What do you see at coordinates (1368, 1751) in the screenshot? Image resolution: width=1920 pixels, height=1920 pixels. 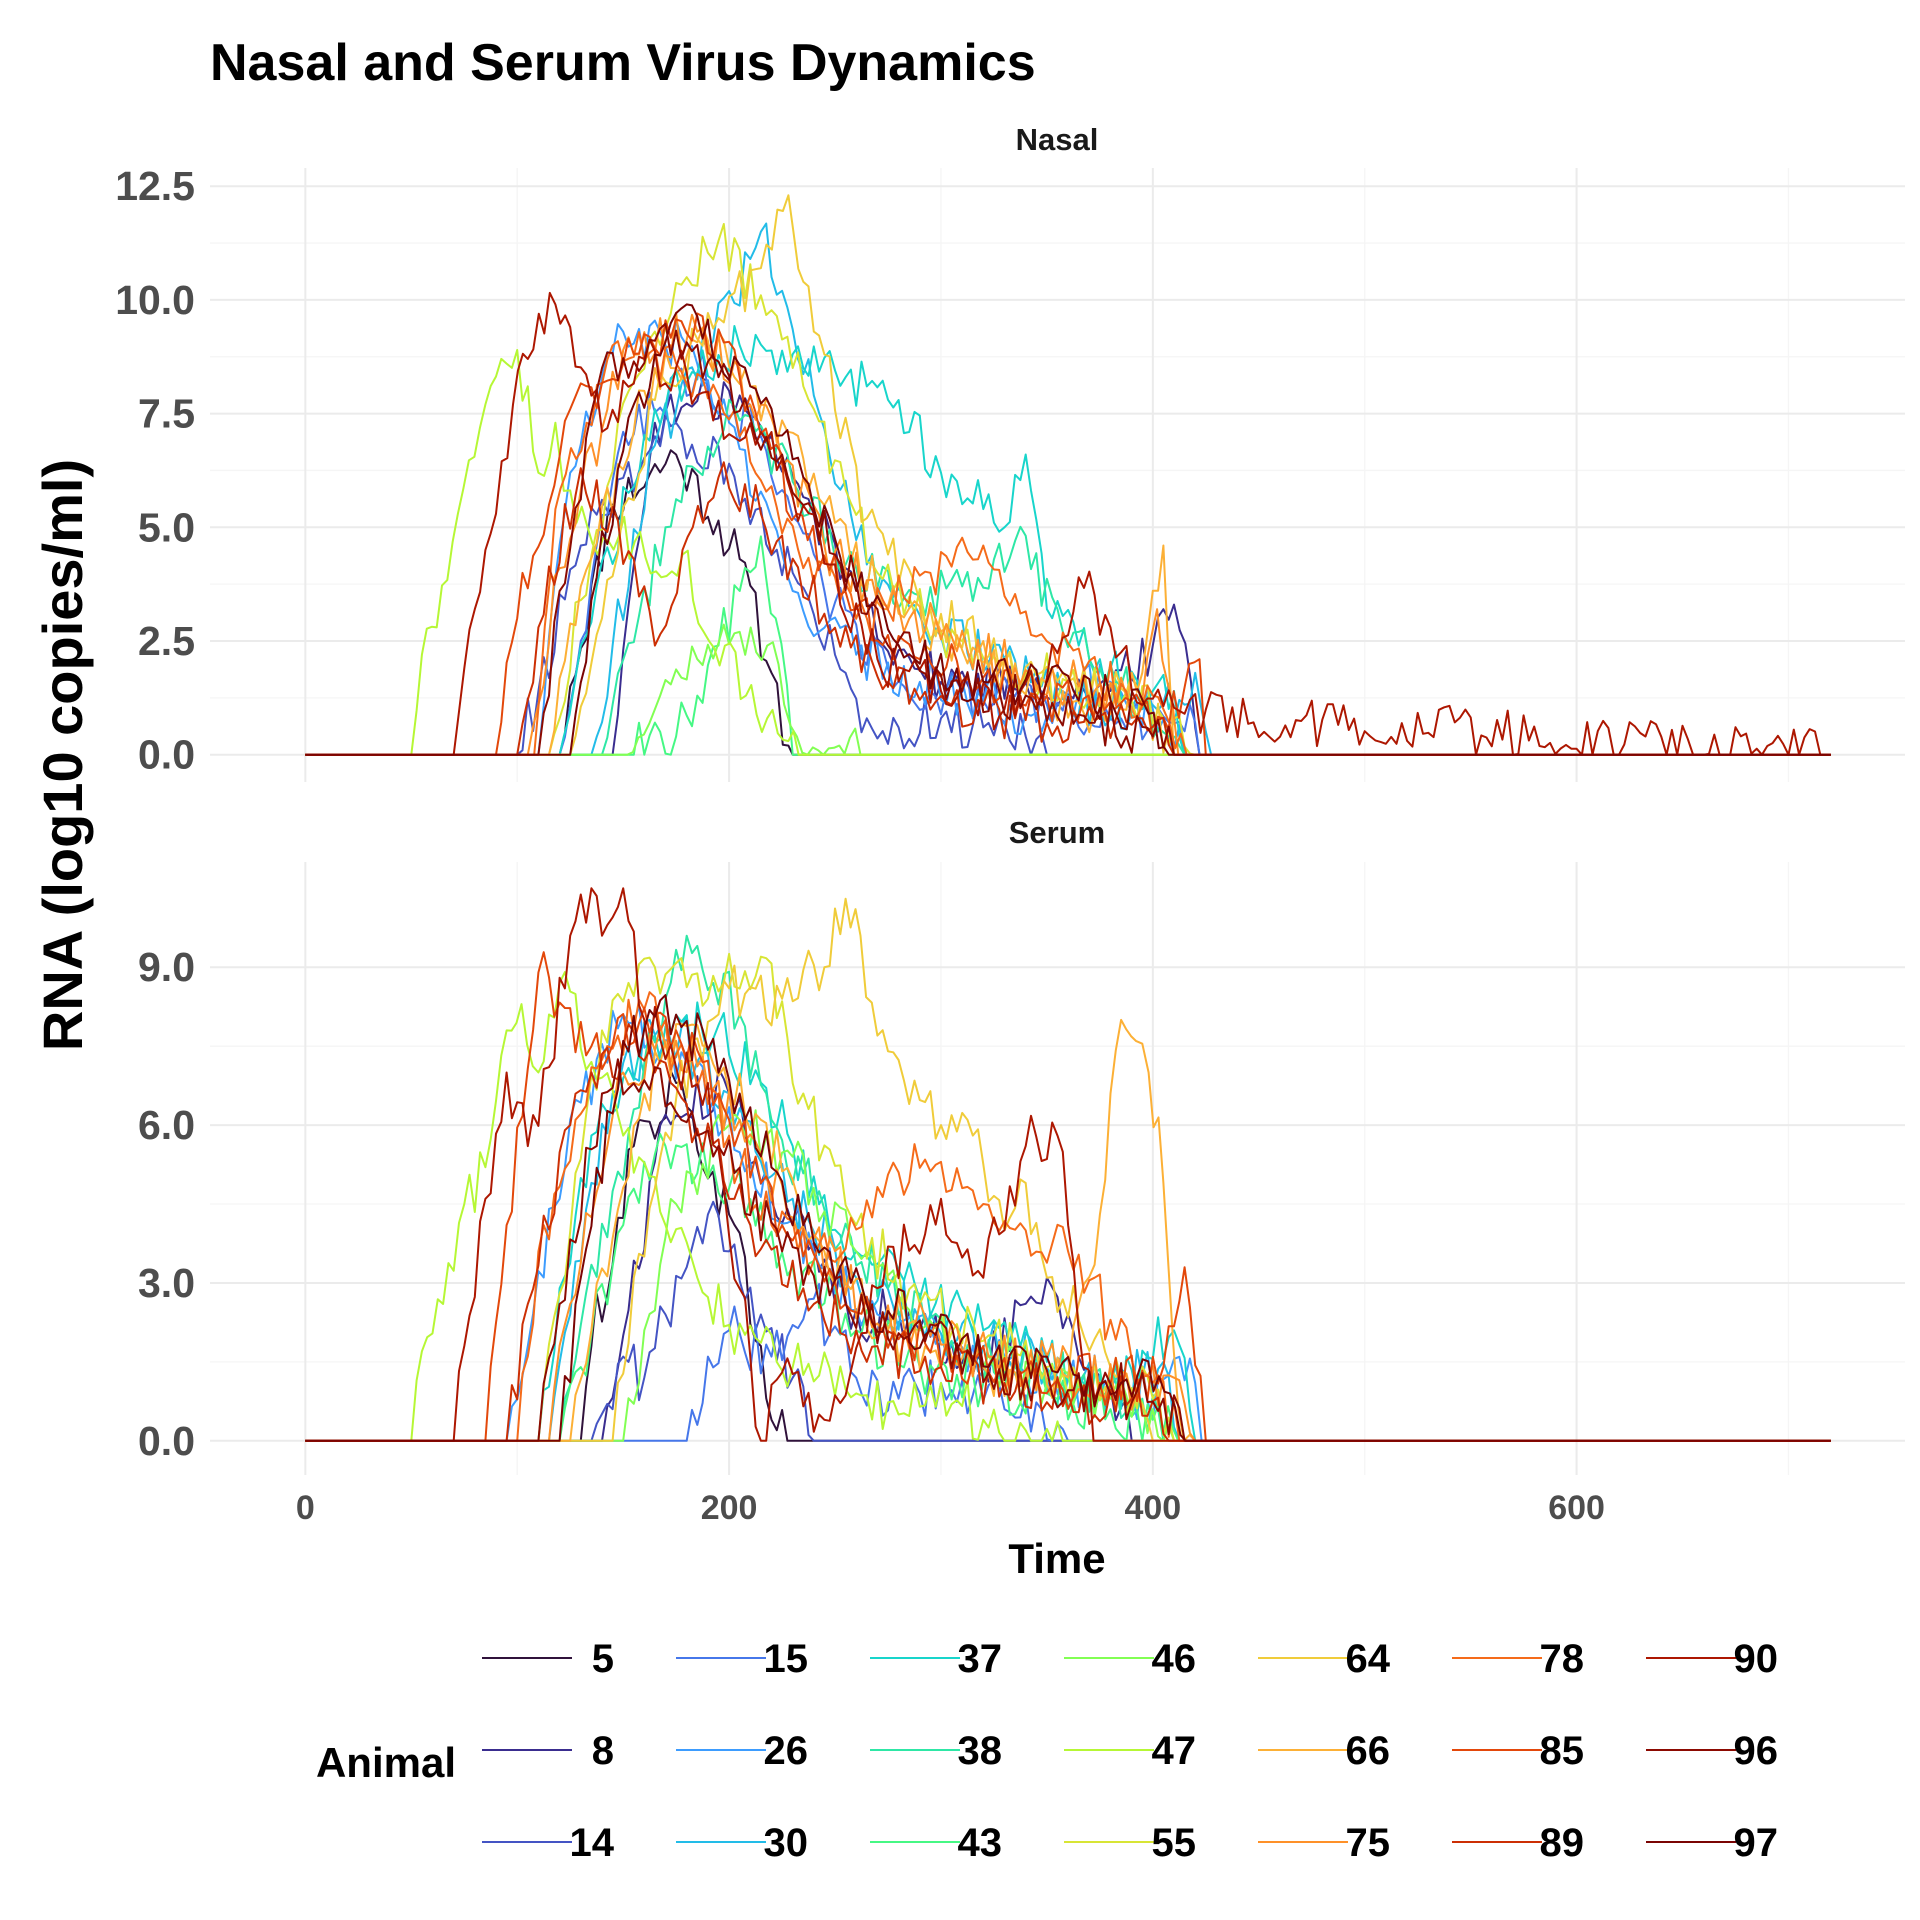 I see `legend-label-66: 66` at bounding box center [1368, 1751].